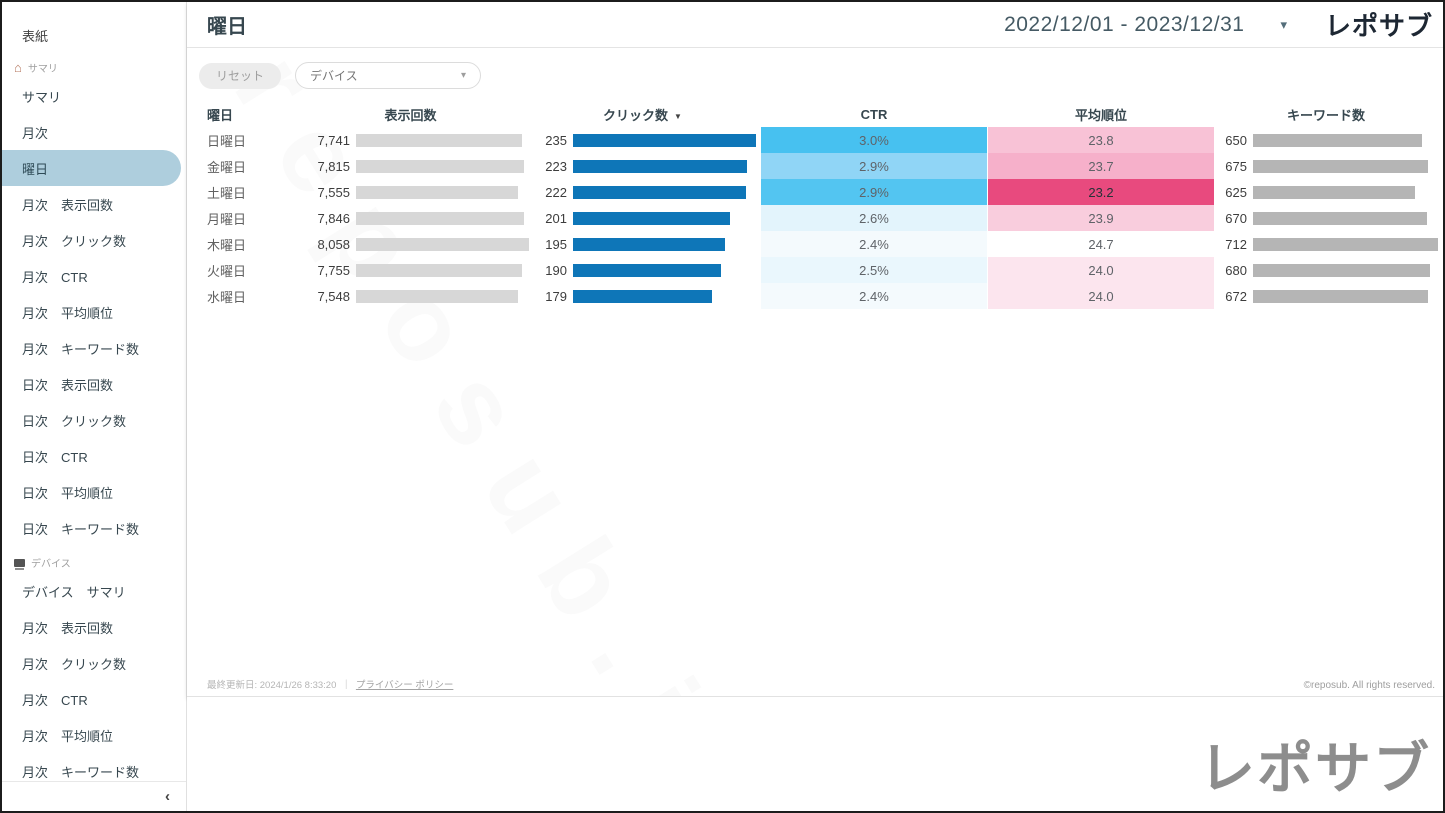 The height and width of the screenshot is (813, 1445). I want to click on sidebar-item: サマリ, so click(94, 96).